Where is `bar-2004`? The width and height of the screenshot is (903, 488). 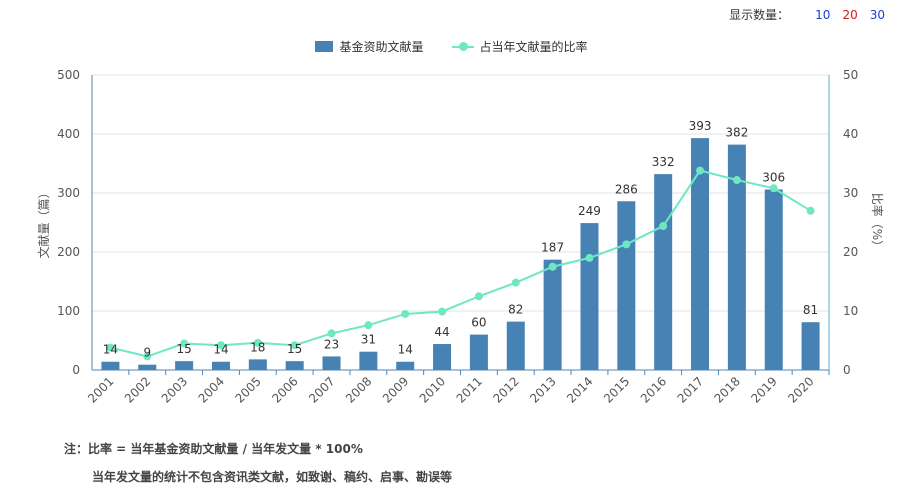
bar-2004 is located at coordinates (220, 365).